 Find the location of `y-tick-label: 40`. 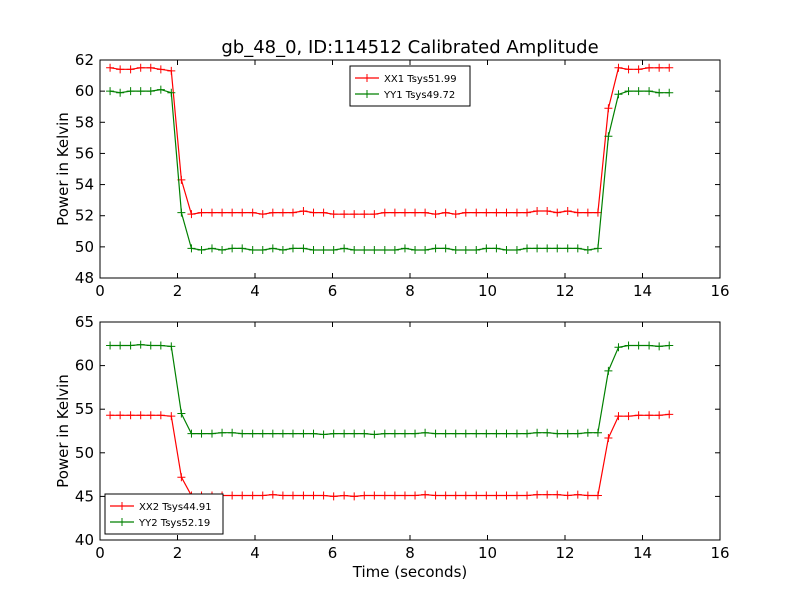

y-tick-label: 40 is located at coordinates (84, 540).